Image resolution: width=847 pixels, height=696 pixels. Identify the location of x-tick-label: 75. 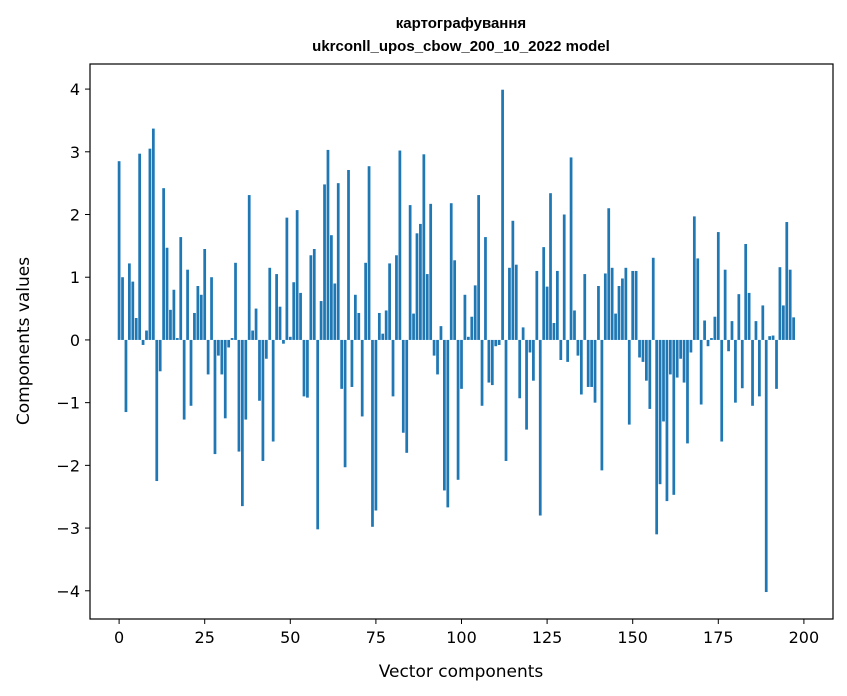
(376, 637).